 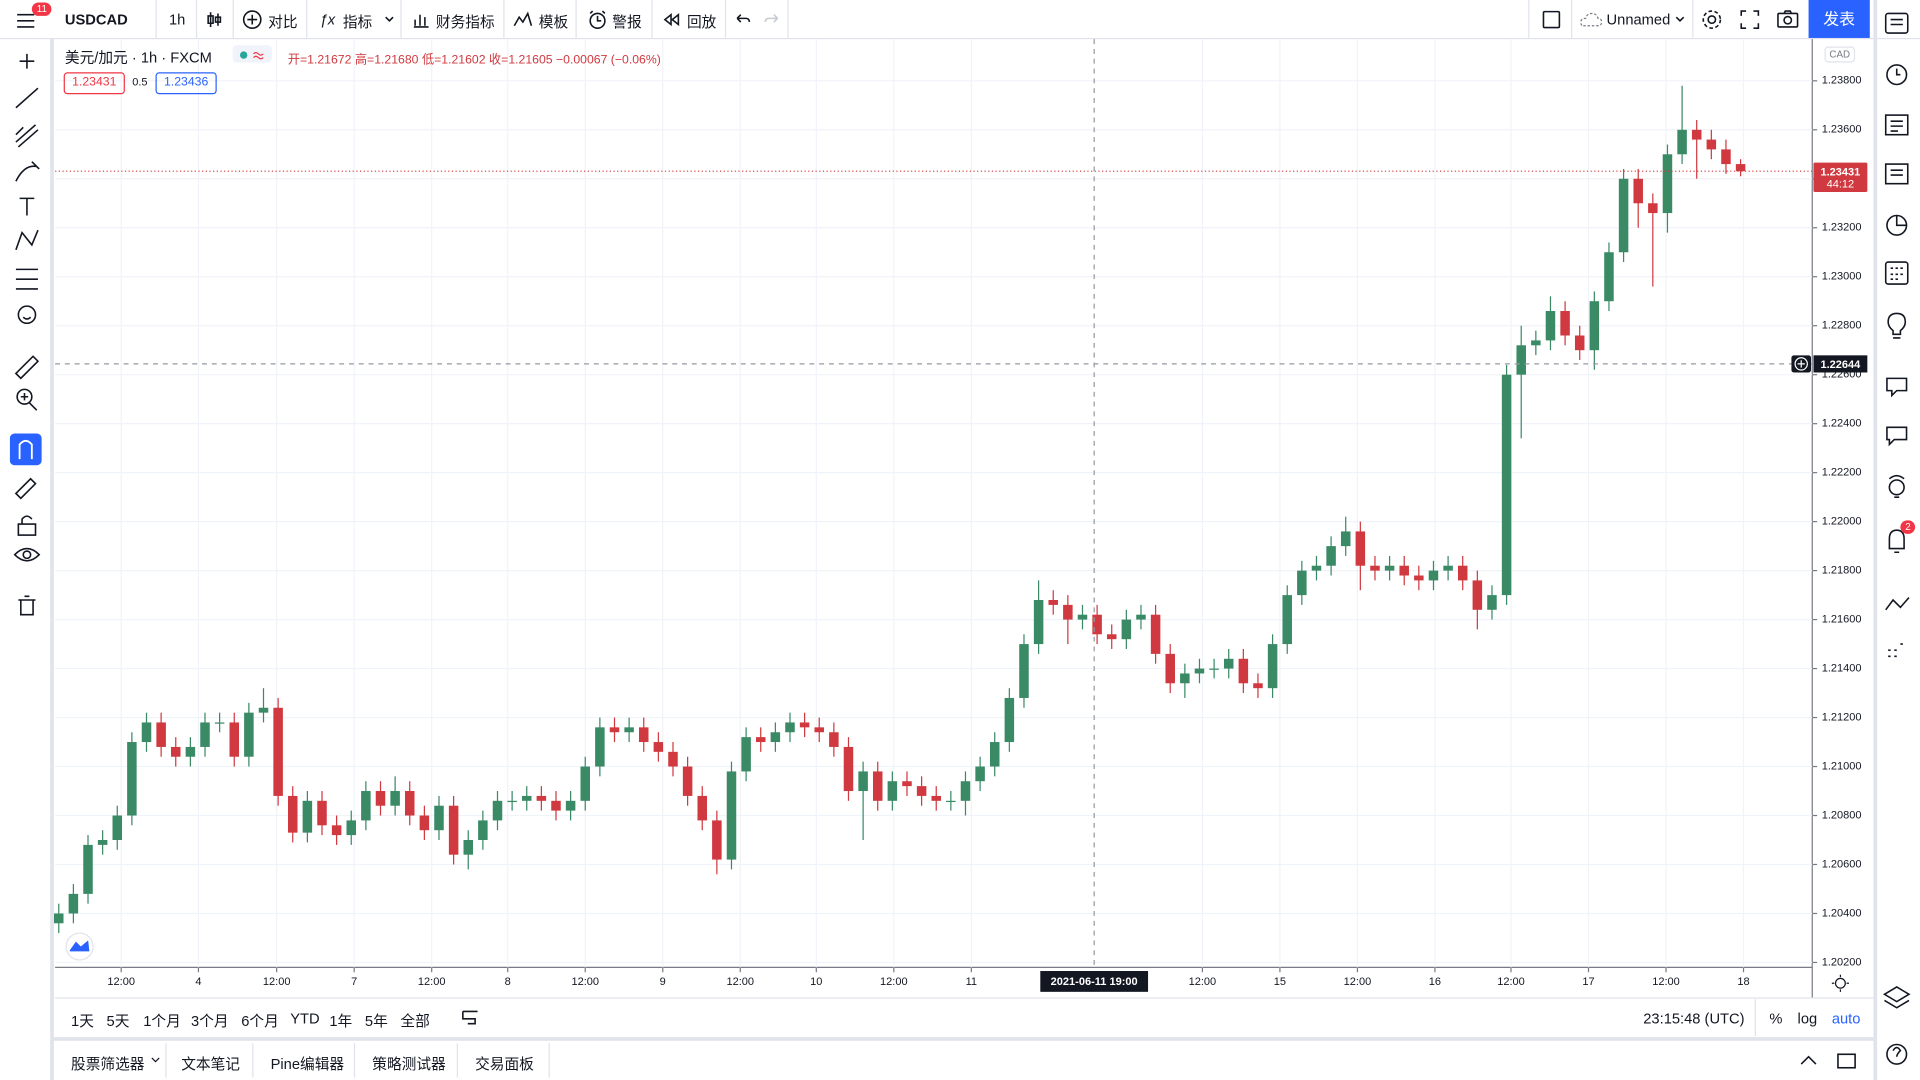 What do you see at coordinates (508, 982) in the screenshot?
I see `x-tick-label: 8` at bounding box center [508, 982].